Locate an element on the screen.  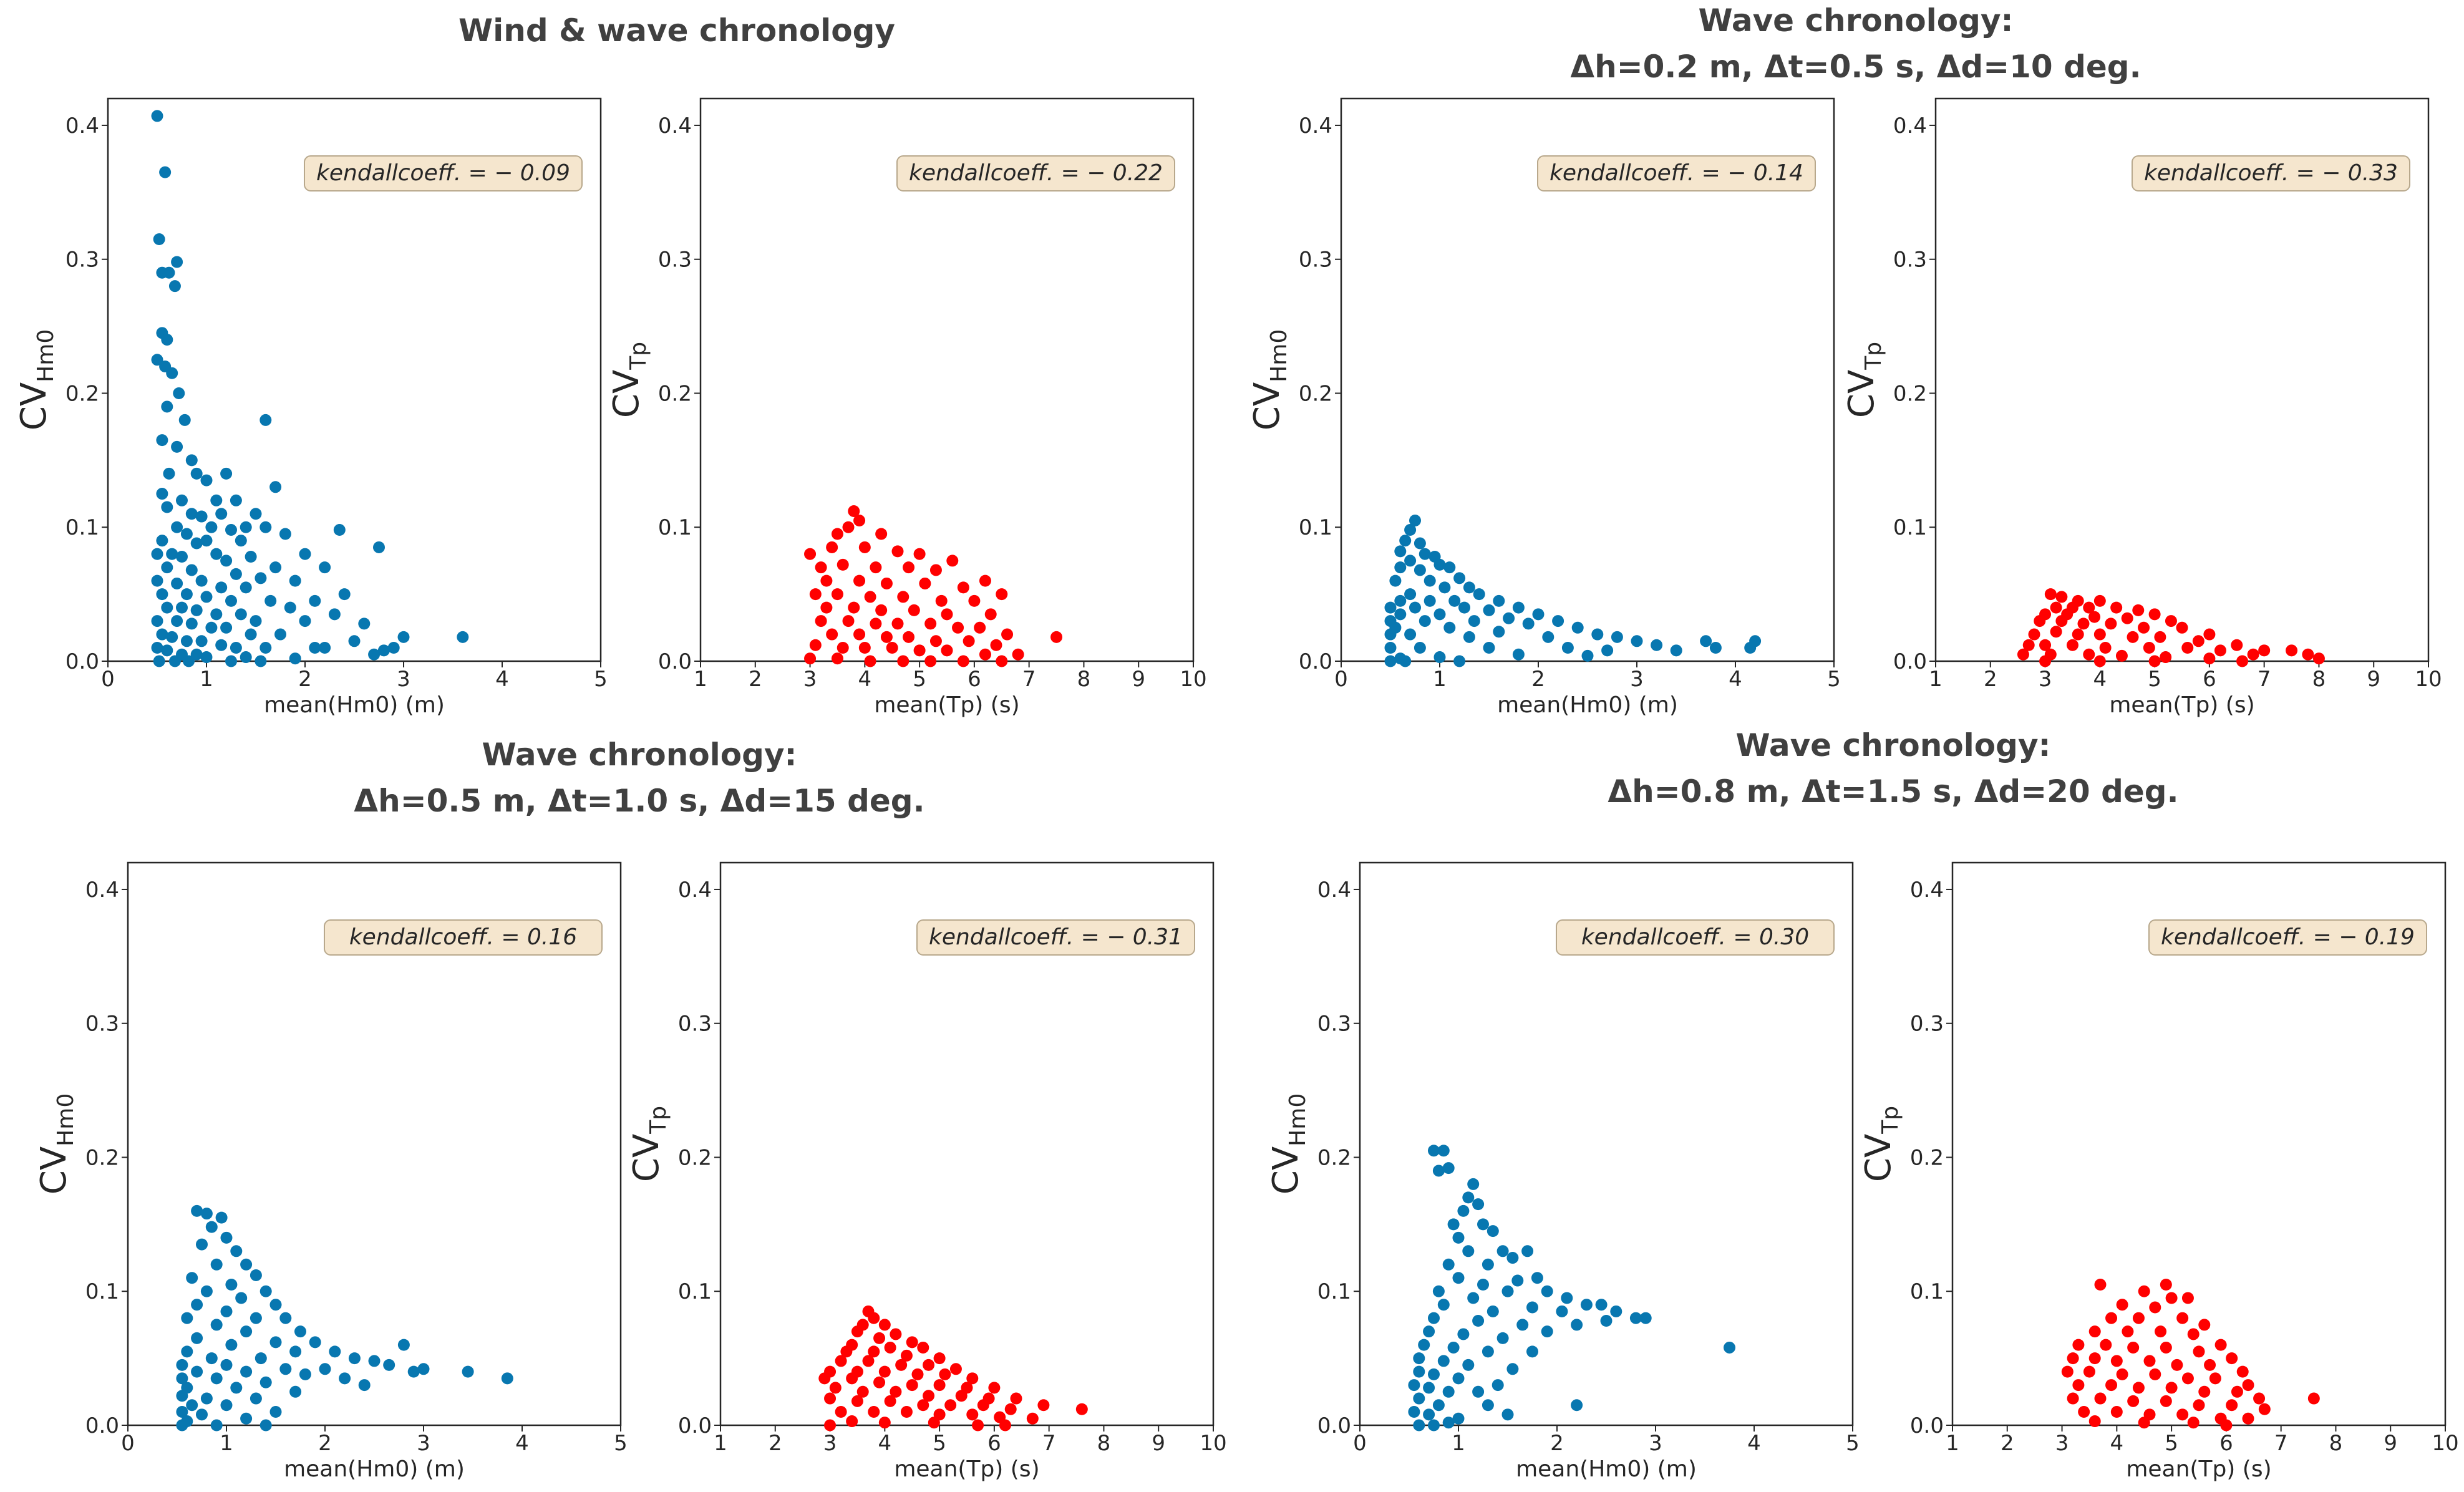
y-axis-label-subscript: Hm0 is located at coordinates (1298, 1119).